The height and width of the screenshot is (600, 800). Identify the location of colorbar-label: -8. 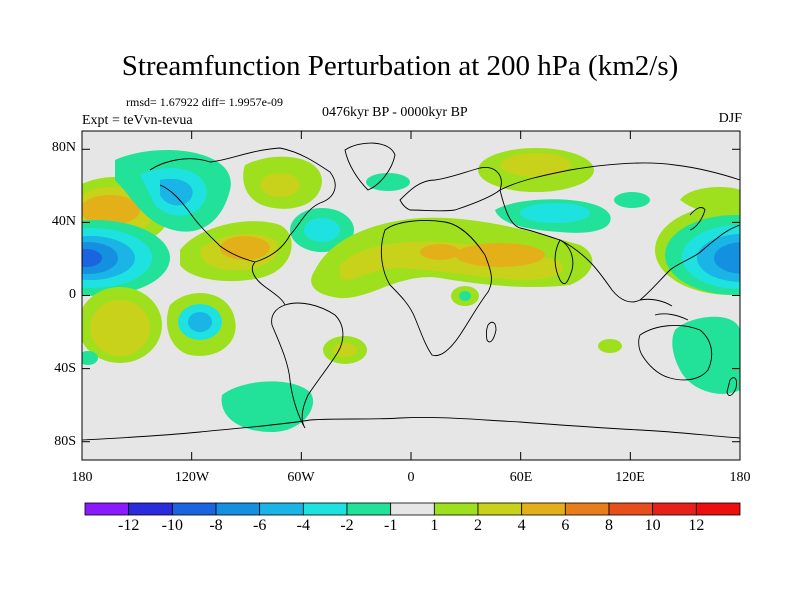
(216, 525).